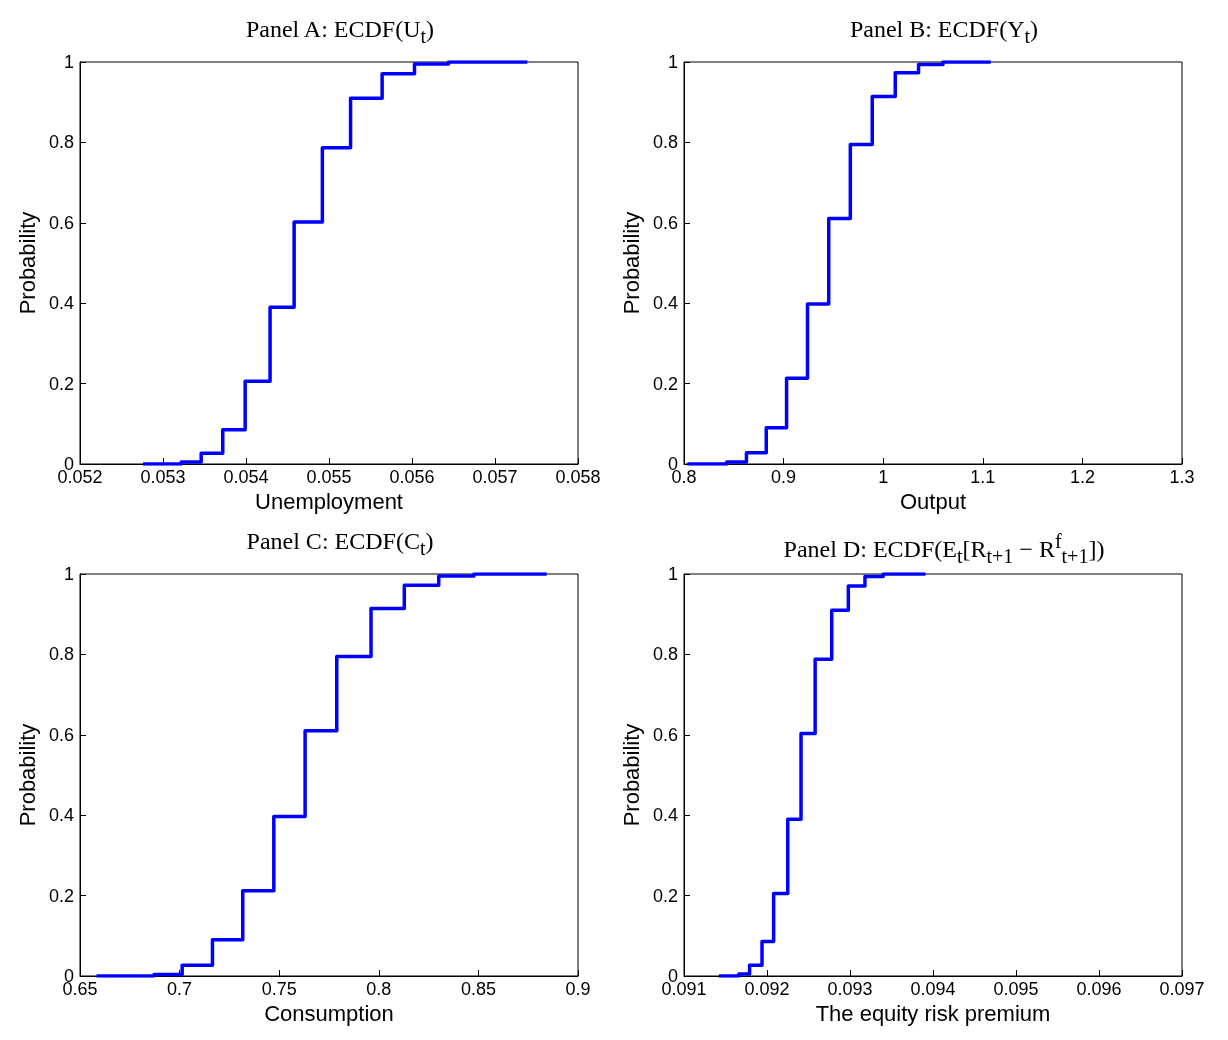  I want to click on x-tick-label: 0.75, so click(279, 989).